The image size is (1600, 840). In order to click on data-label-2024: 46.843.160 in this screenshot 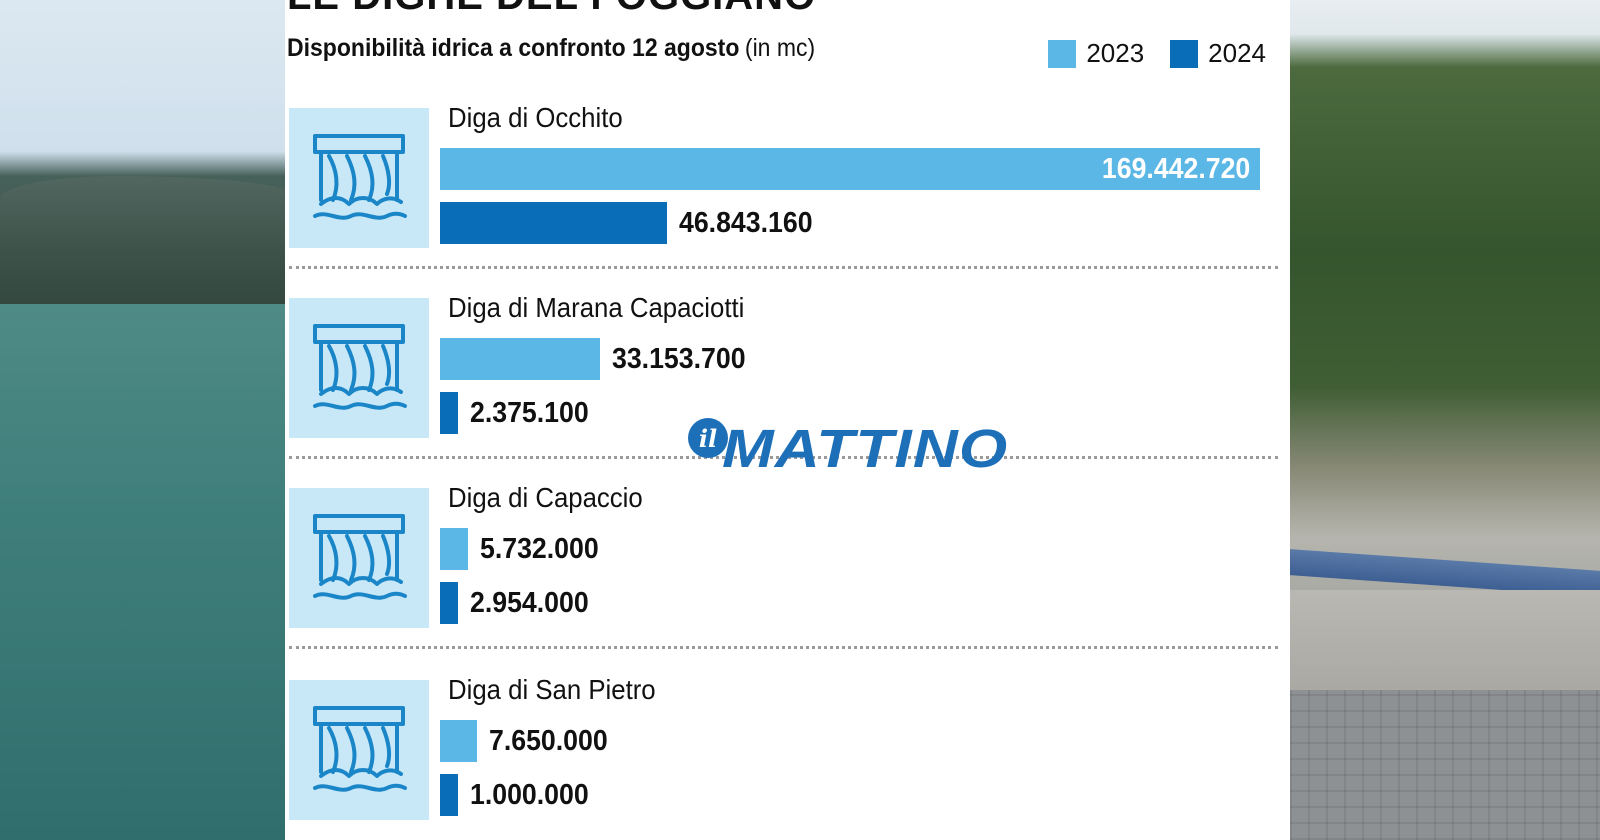, I will do `click(745, 223)`.